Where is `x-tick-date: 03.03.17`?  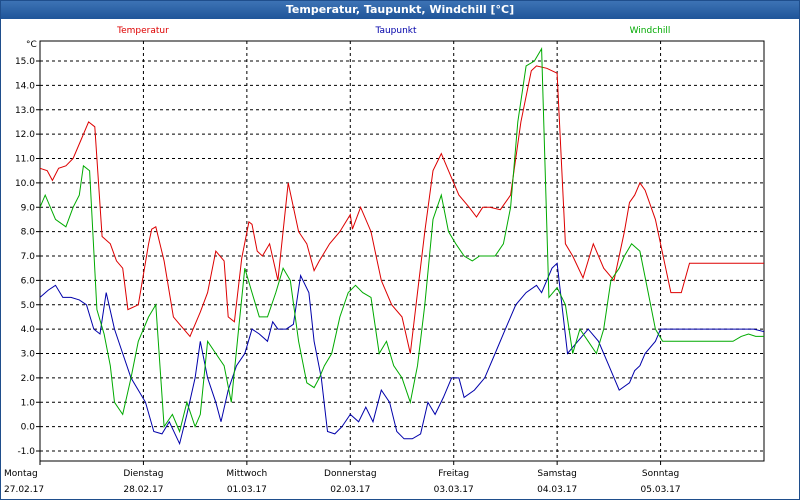 x-tick-date: 03.03.17 is located at coordinates (454, 490).